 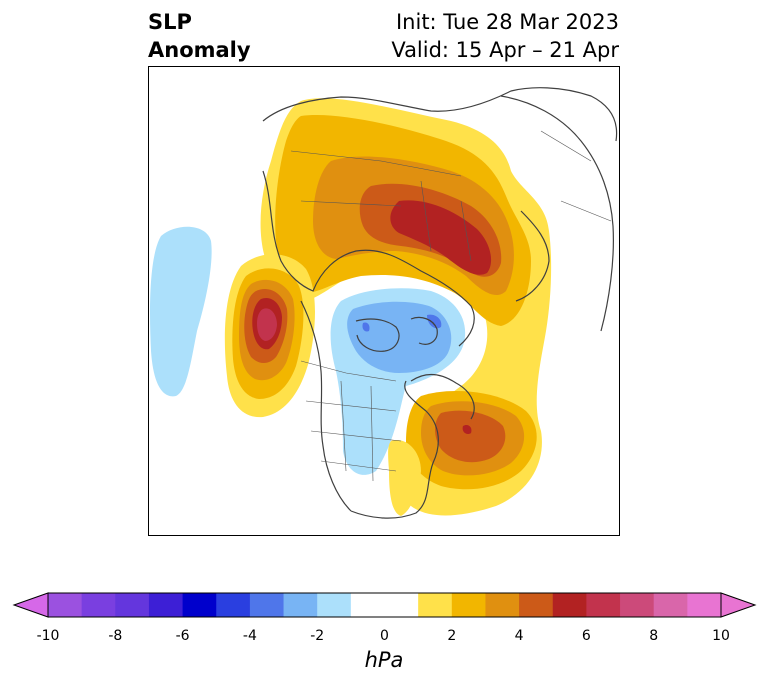 I want to click on colorbar-tick-label-6: 2, so click(x=452, y=636).